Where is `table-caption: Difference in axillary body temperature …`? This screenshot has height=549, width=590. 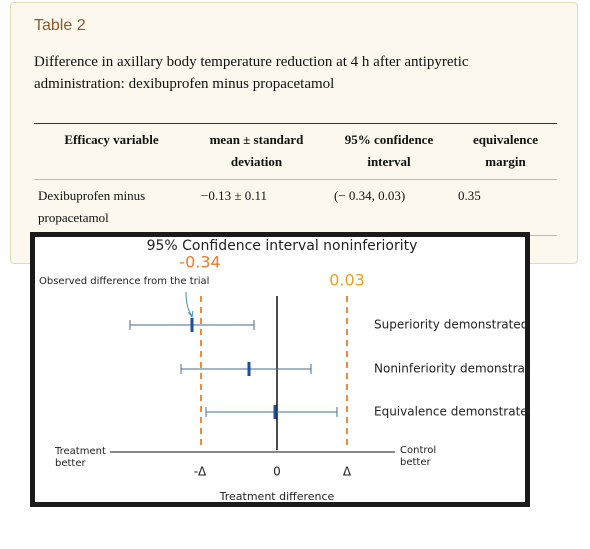 table-caption: Difference in axillary body temperature … is located at coordinates (251, 73).